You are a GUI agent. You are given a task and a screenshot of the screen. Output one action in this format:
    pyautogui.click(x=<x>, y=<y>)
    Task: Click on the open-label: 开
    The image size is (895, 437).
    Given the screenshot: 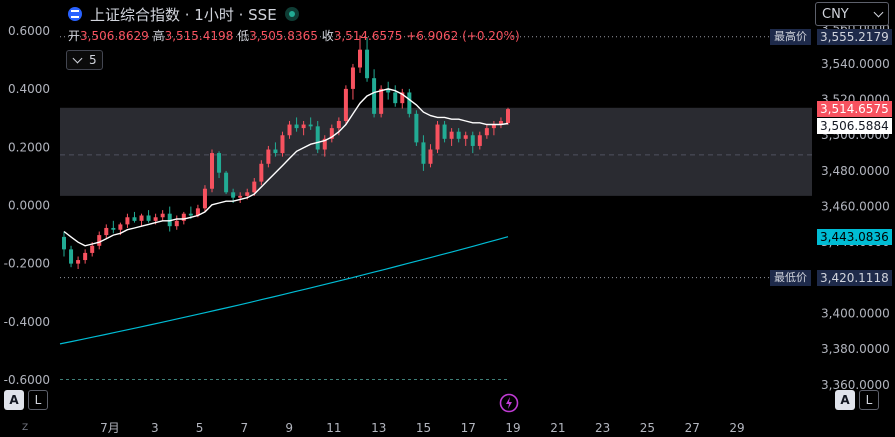 What is the action you would take?
    pyautogui.click(x=74, y=36)
    